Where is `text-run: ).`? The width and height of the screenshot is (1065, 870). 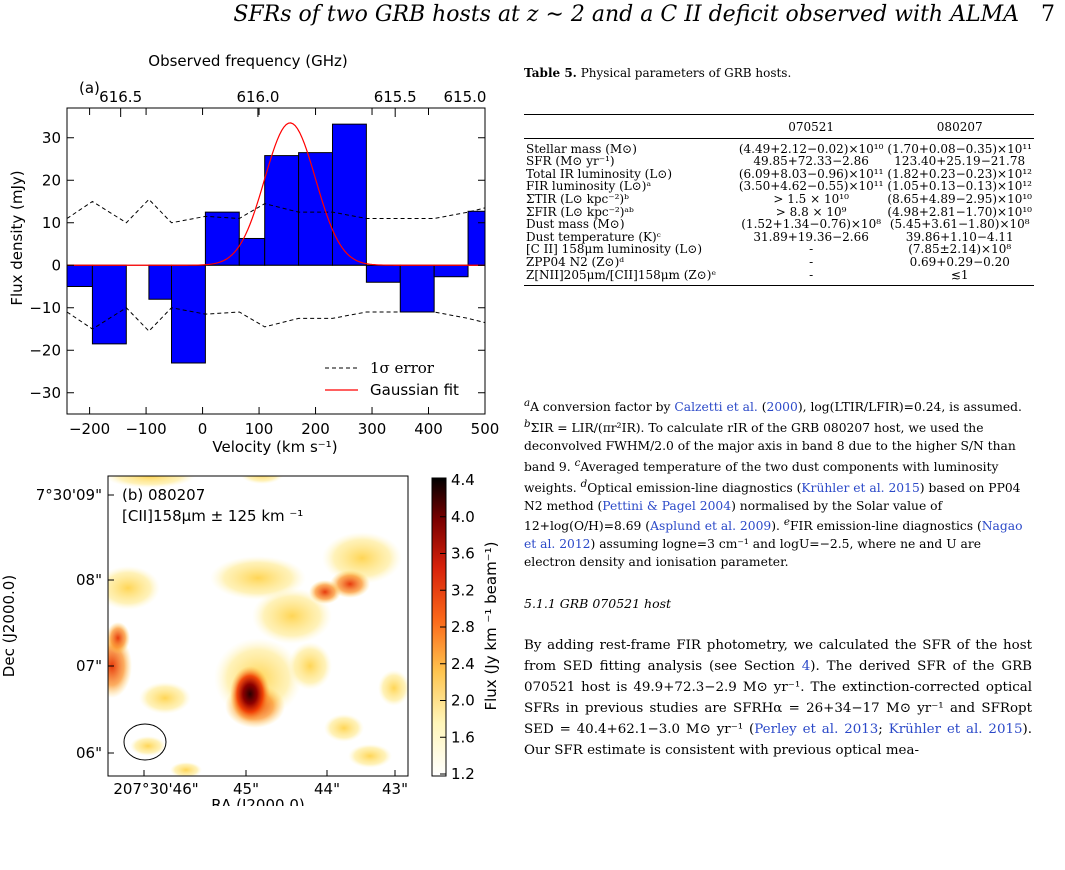
text-run: ). is located at coordinates (775, 526).